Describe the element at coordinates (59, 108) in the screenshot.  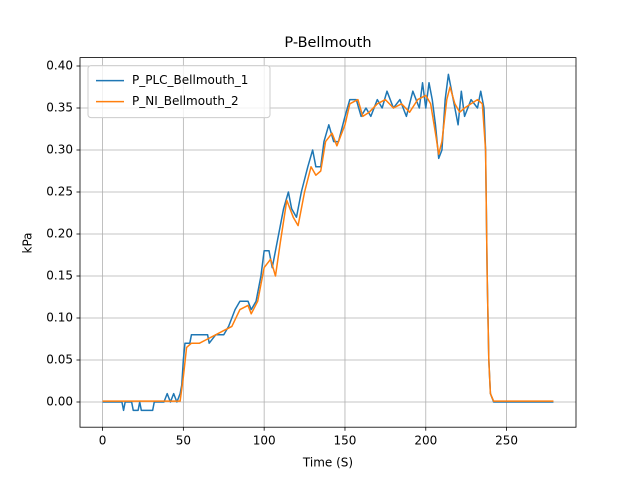
I see `y-tick-label: 0.35` at that location.